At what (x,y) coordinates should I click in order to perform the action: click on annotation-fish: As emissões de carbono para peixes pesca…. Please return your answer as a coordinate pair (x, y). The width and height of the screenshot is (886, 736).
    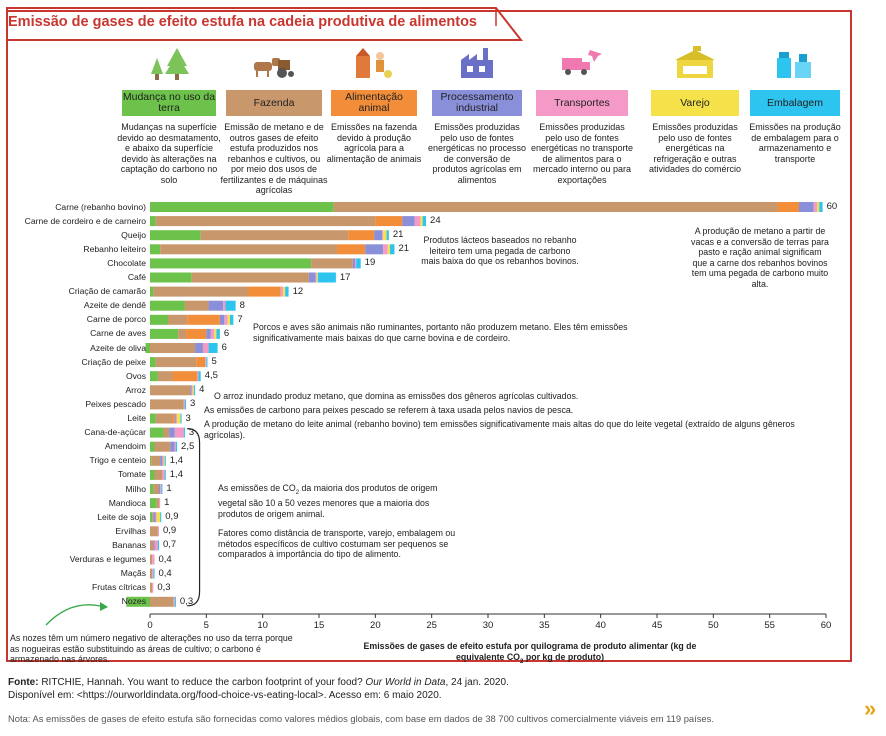
    Looking at the image, I should click on (389, 410).